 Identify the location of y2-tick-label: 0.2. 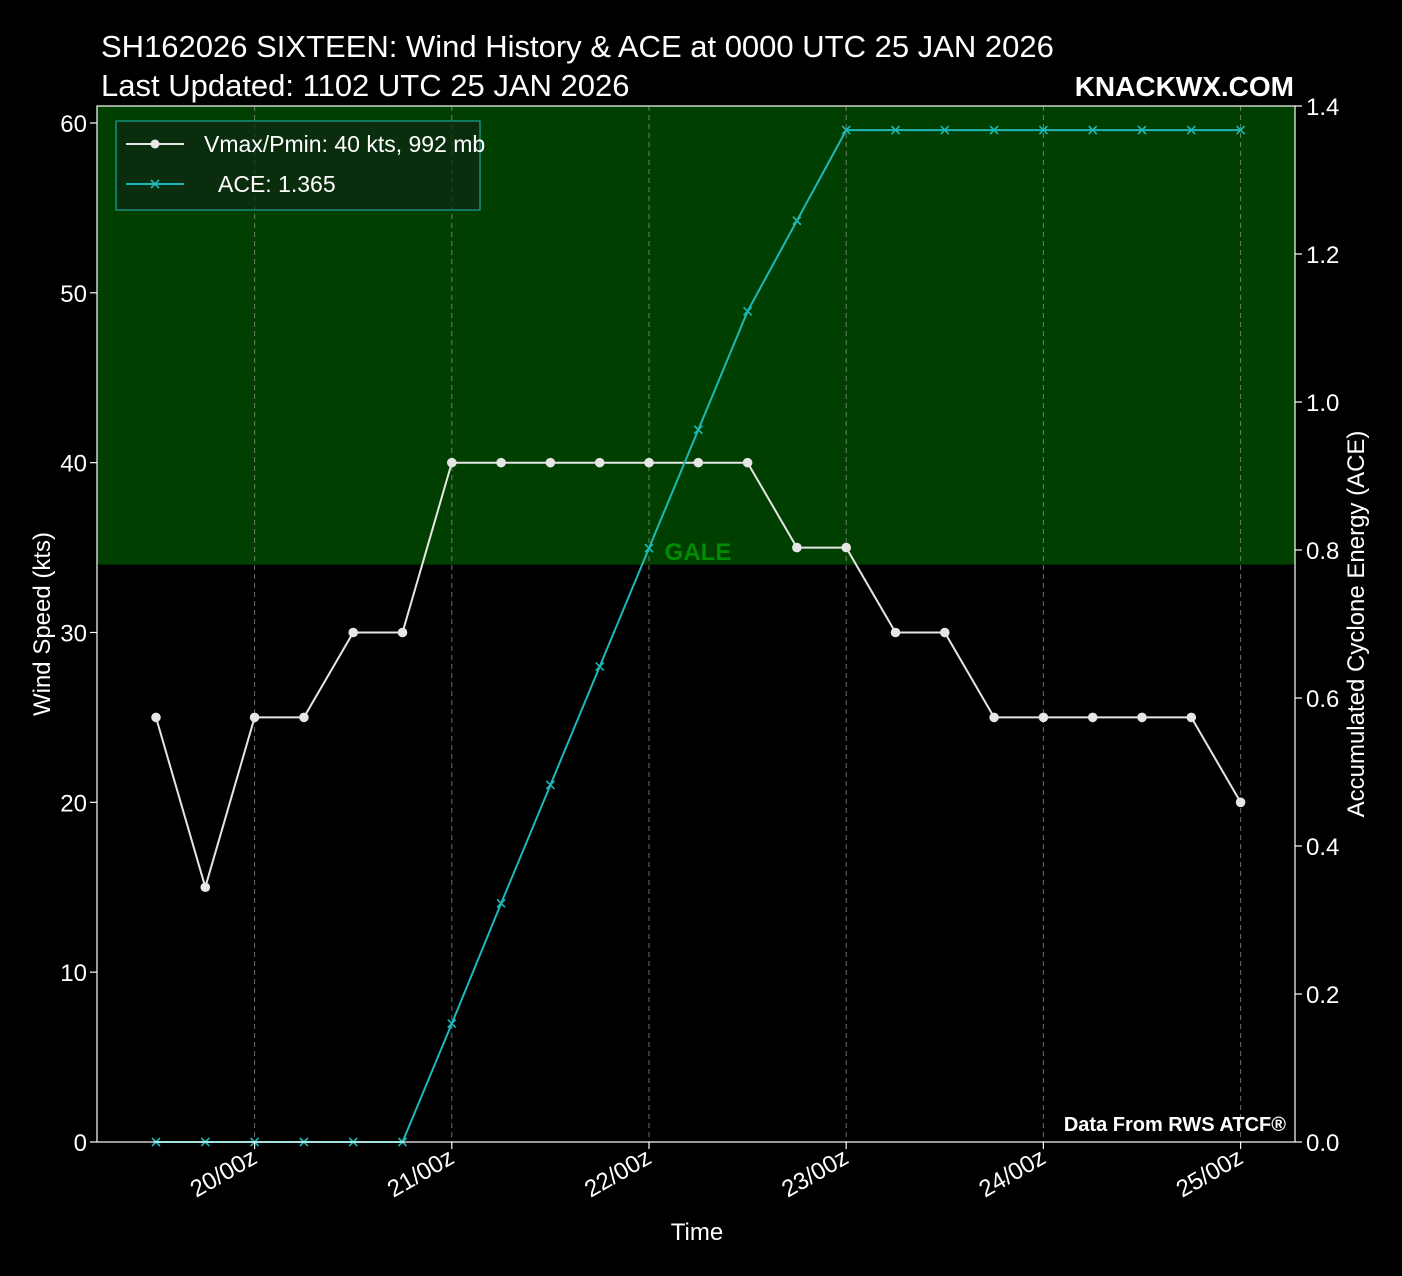
(1322, 995).